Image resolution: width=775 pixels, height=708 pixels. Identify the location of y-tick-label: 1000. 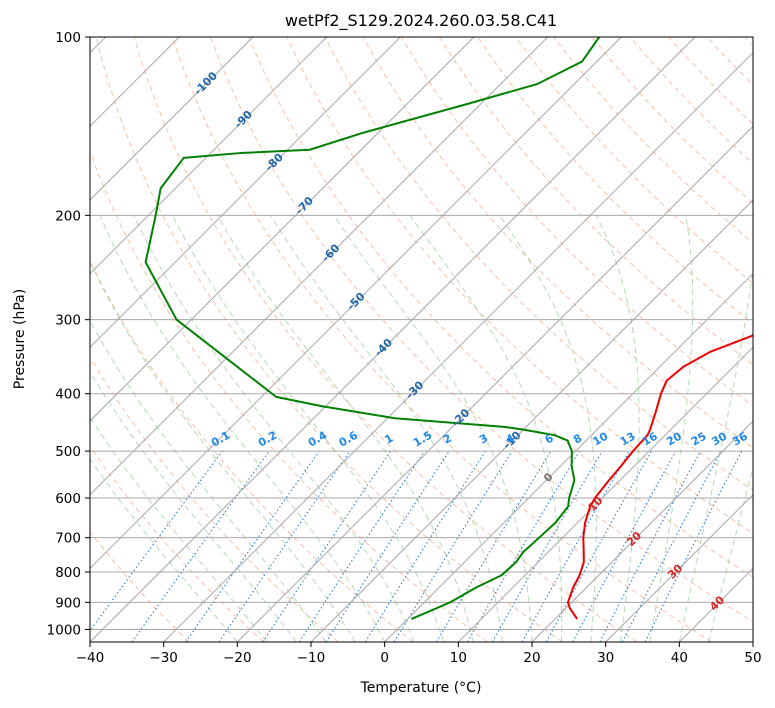
(64, 630).